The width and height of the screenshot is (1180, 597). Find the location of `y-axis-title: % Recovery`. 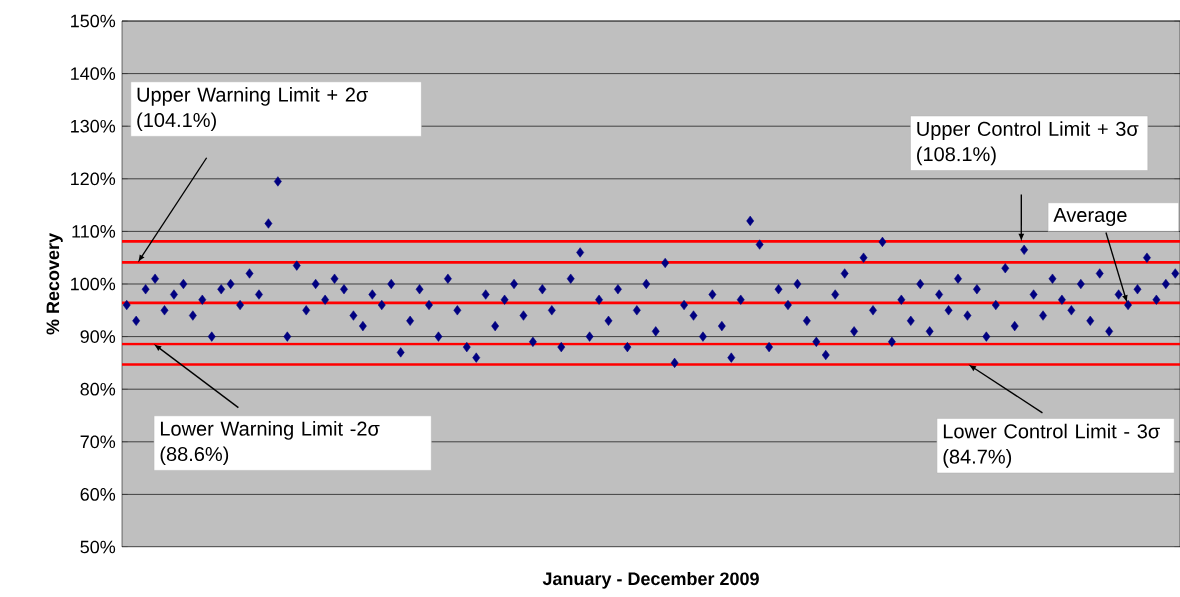

y-axis-title: % Recovery is located at coordinates (54, 284).